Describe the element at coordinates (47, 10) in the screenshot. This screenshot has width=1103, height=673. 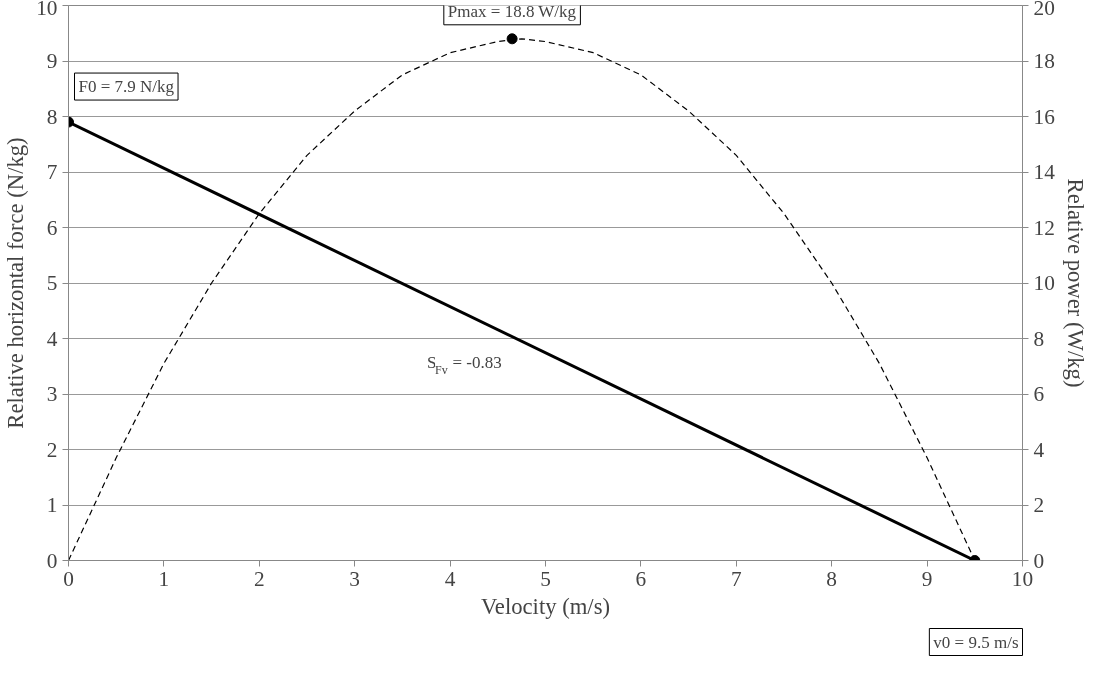
I see `y-tick-label: 10` at that location.